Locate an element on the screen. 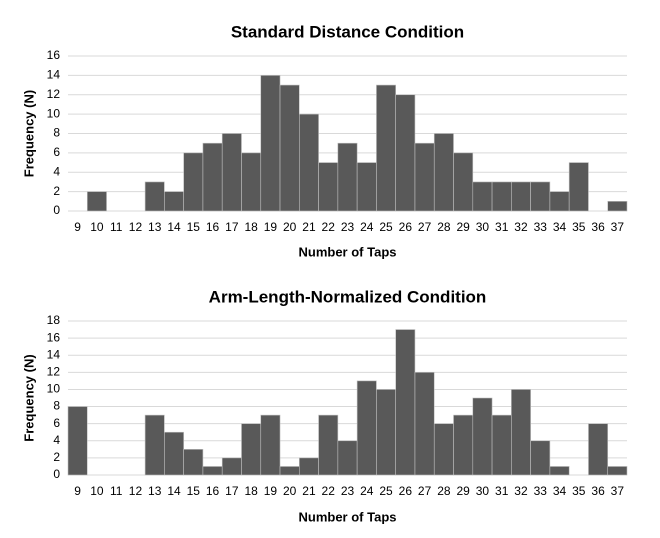  x-tick-label: 31 is located at coordinates (502, 491).